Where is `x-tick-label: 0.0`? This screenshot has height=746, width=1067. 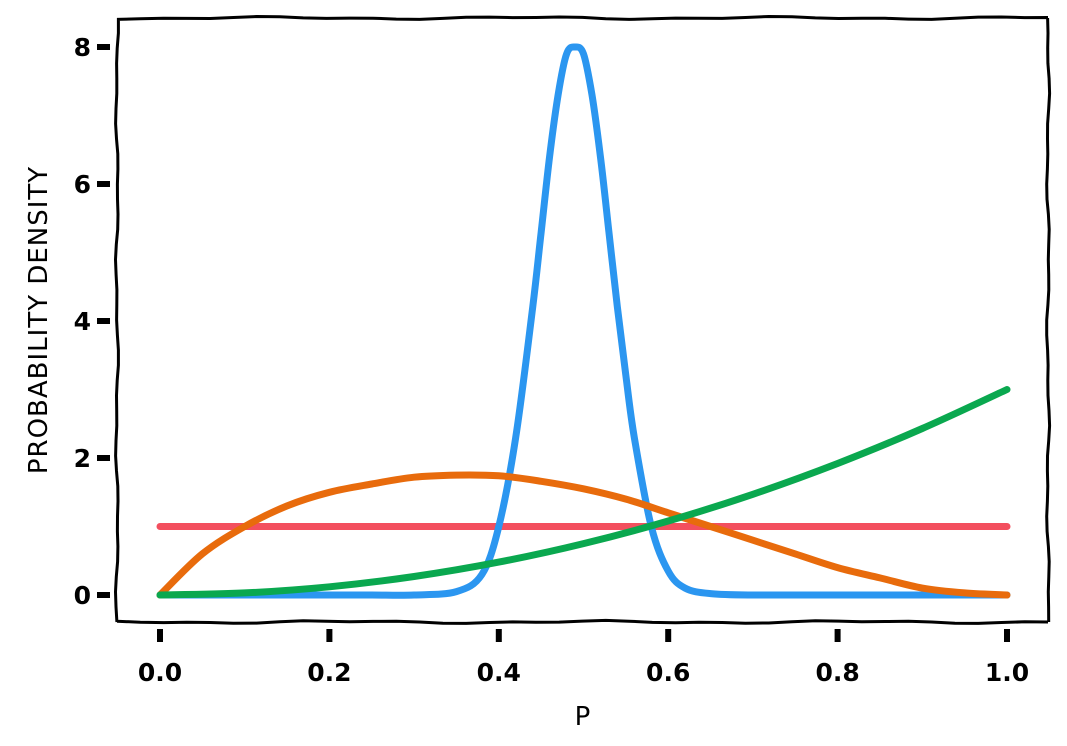
x-tick-label: 0.0 is located at coordinates (160, 672).